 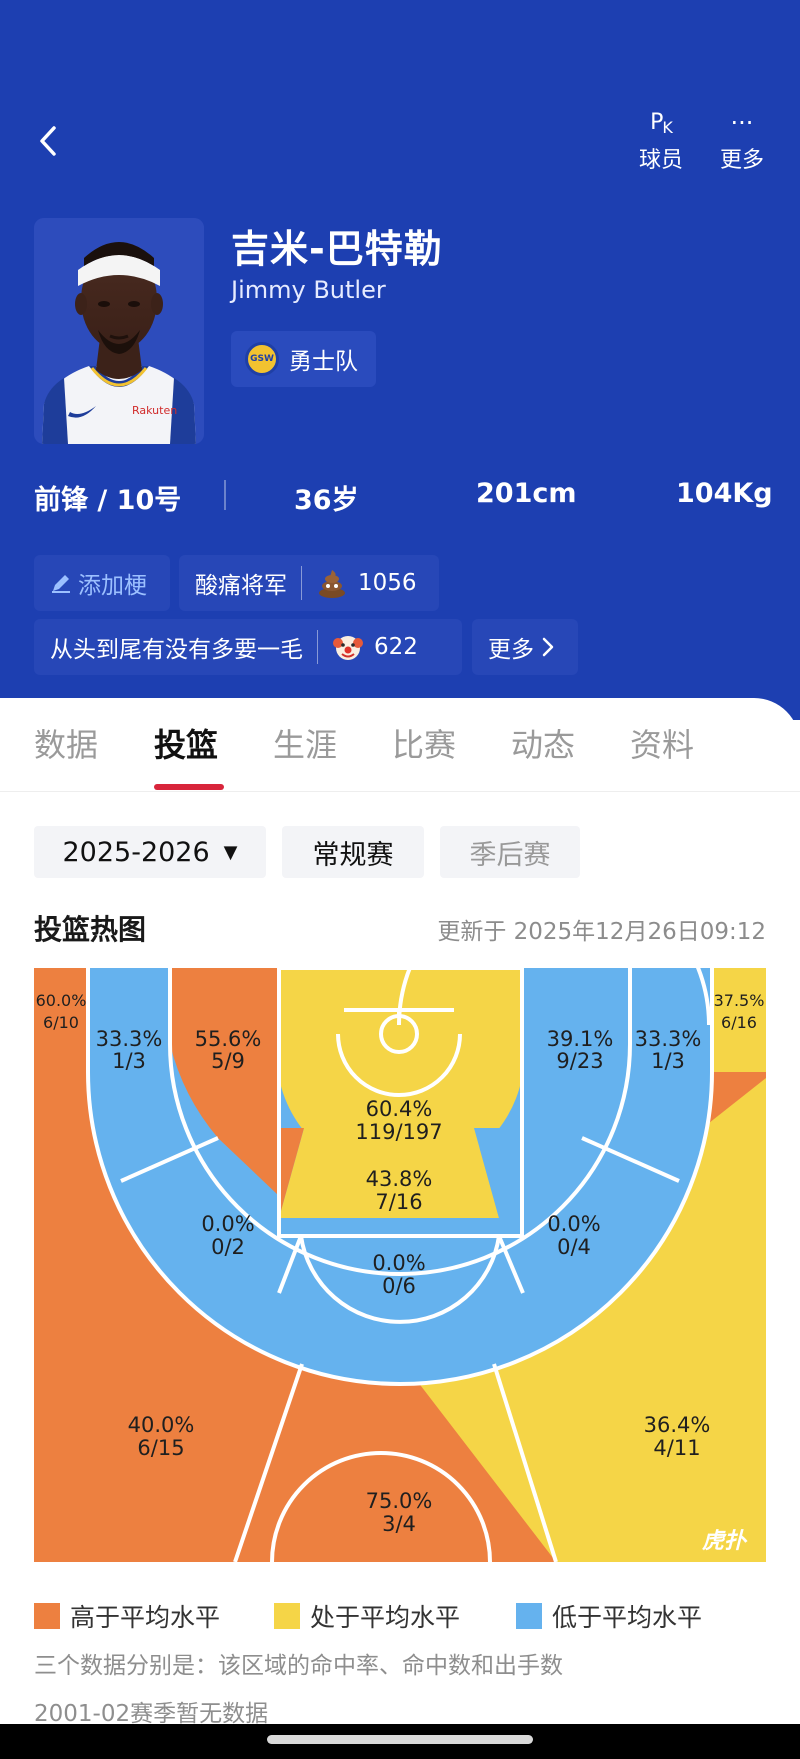 What do you see at coordinates (403, 495) in the screenshot?
I see `player-info-row: 前锋 / 10号 36岁 201cm 104Kg` at bounding box center [403, 495].